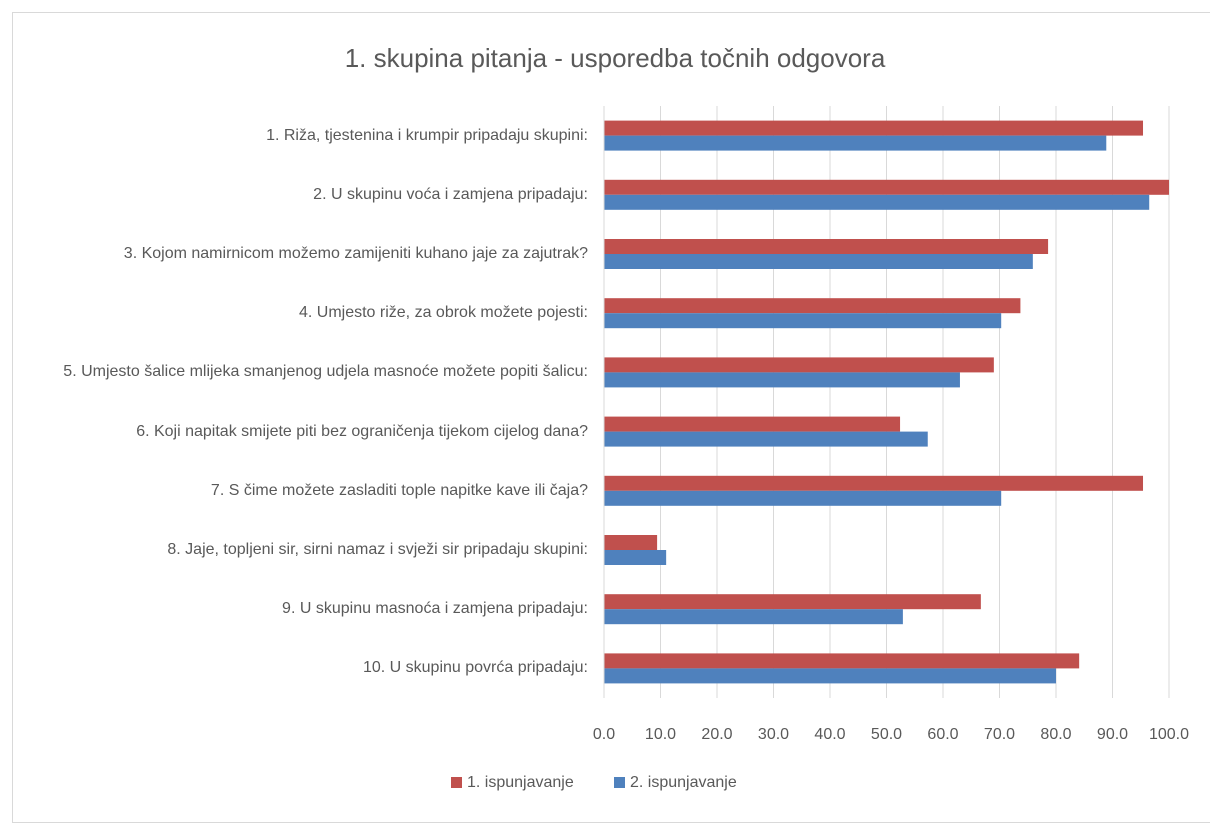  What do you see at coordinates (520, 782) in the screenshot?
I see `legend-label: 1. ispunjavanje` at bounding box center [520, 782].